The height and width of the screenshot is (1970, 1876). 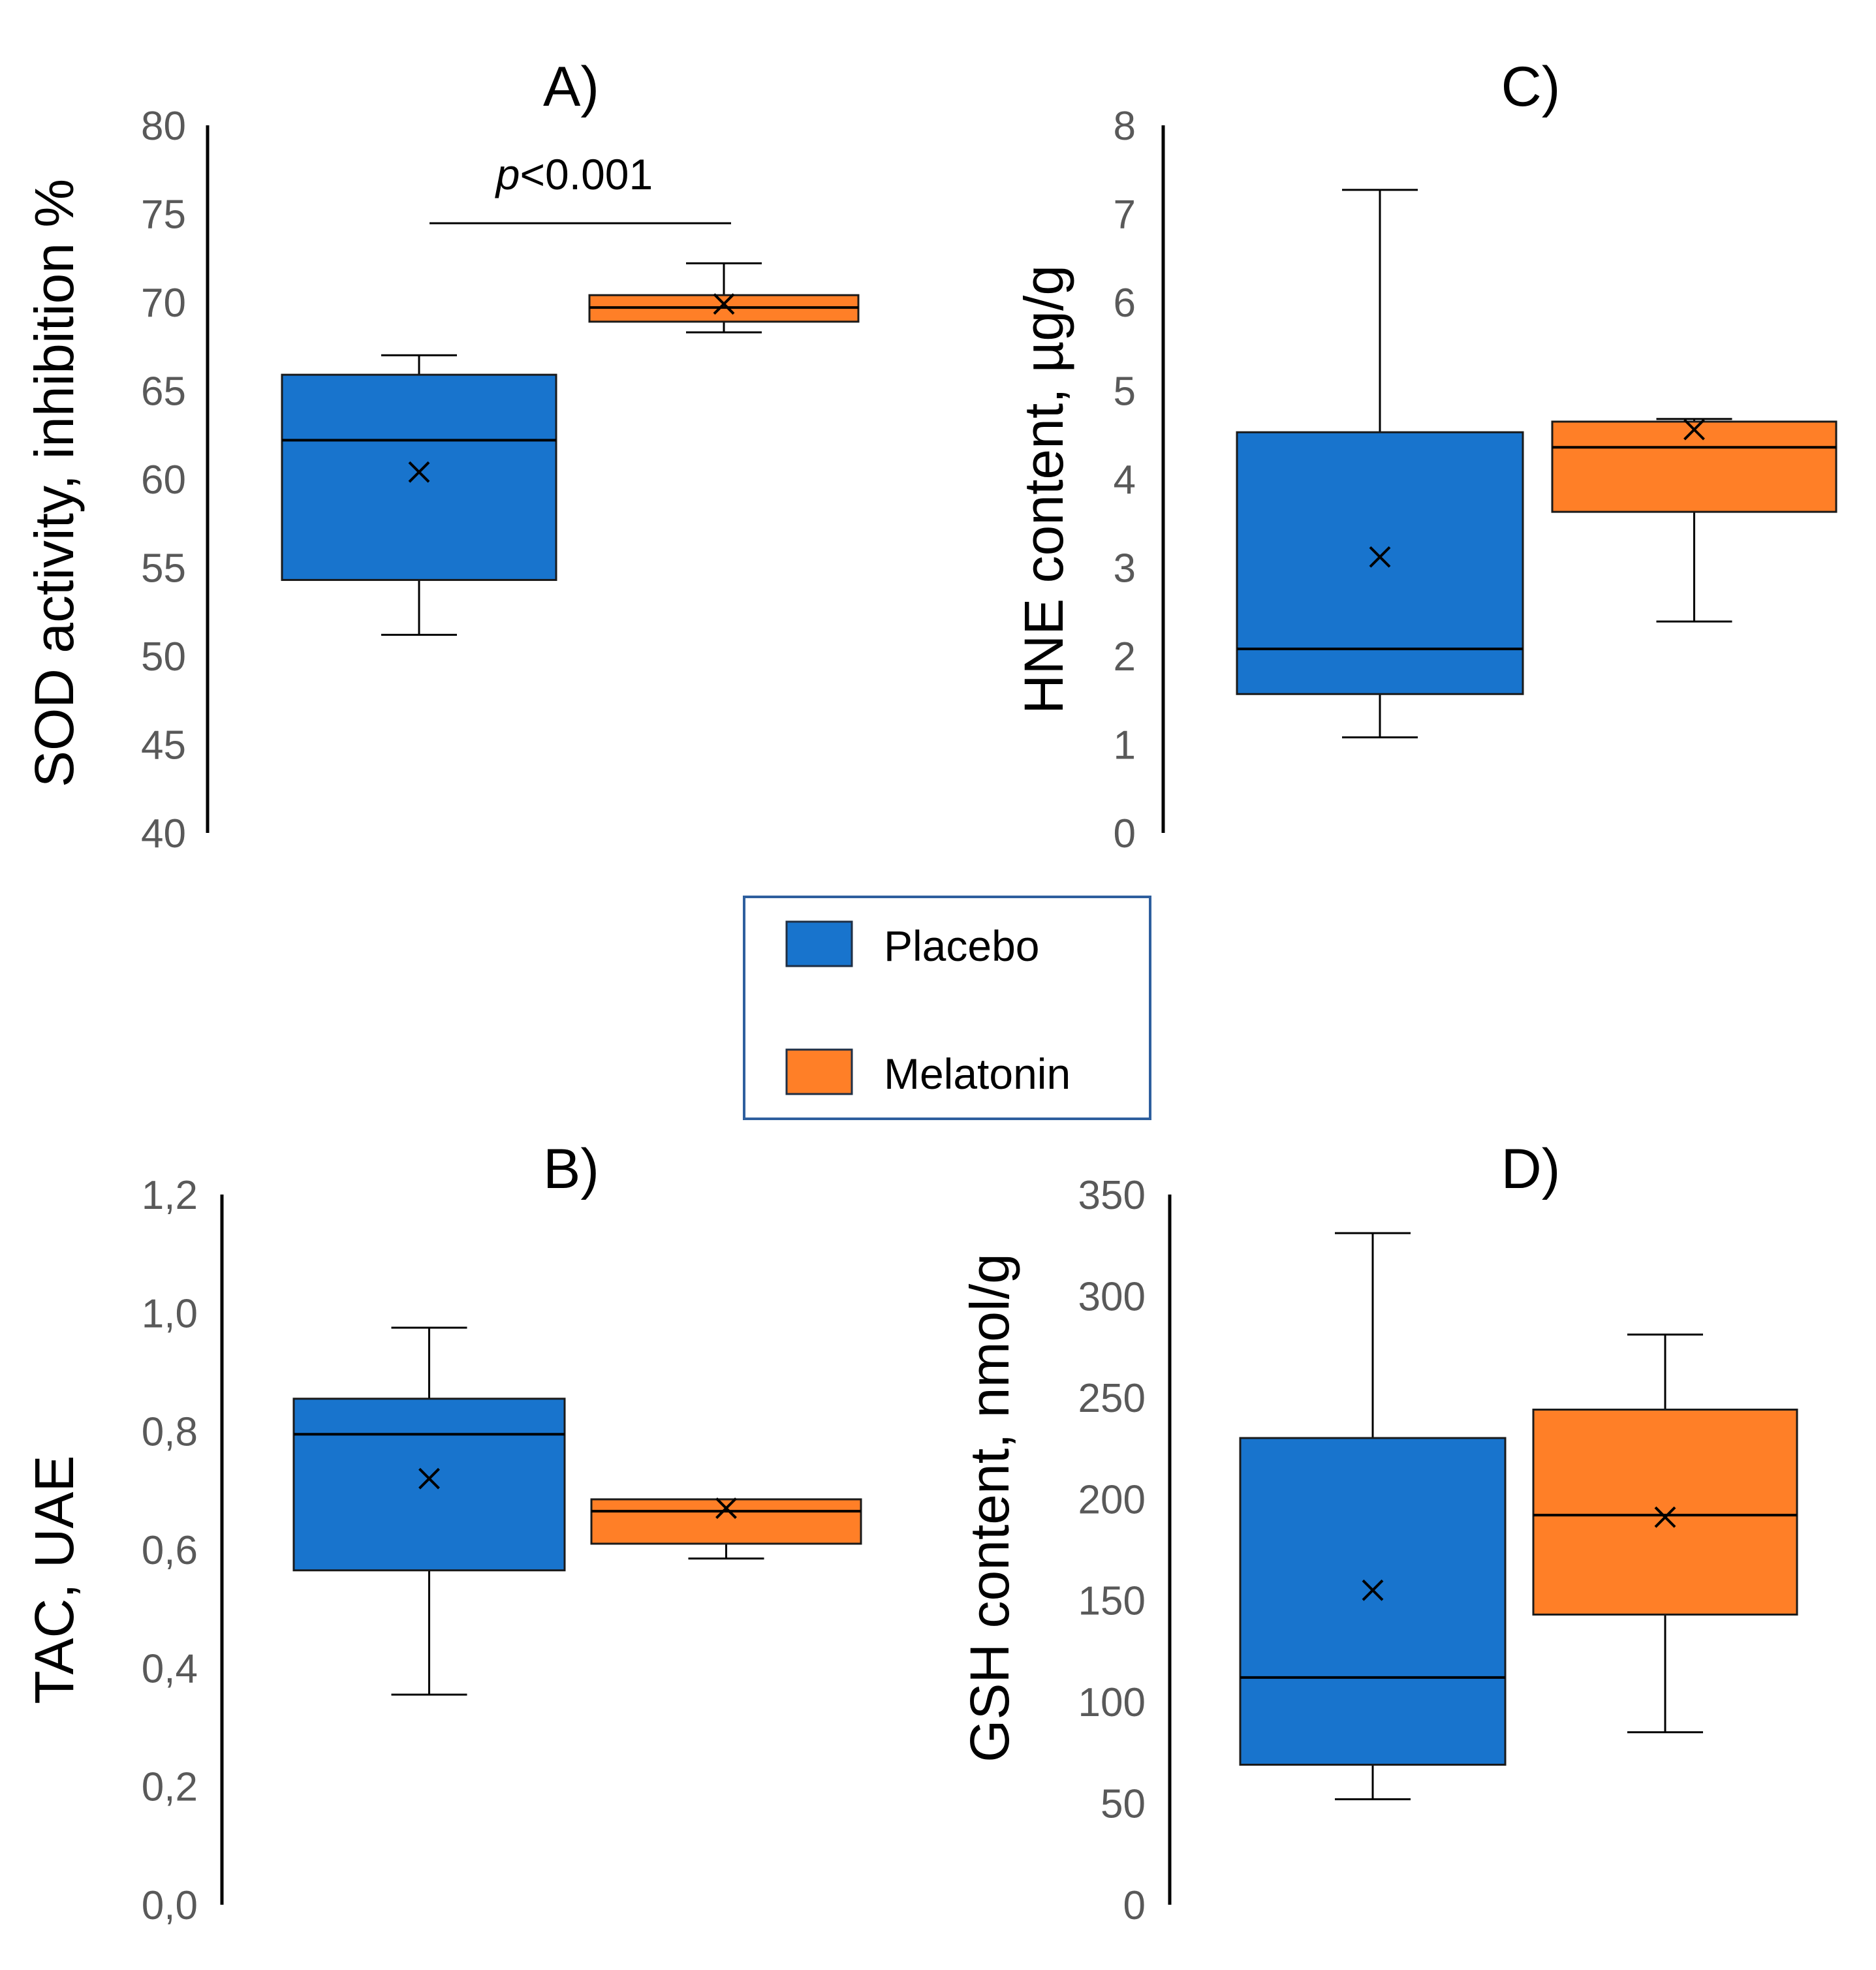 I want to click on panel-d-tick-label: 0, so click(x=1135, y=1906).